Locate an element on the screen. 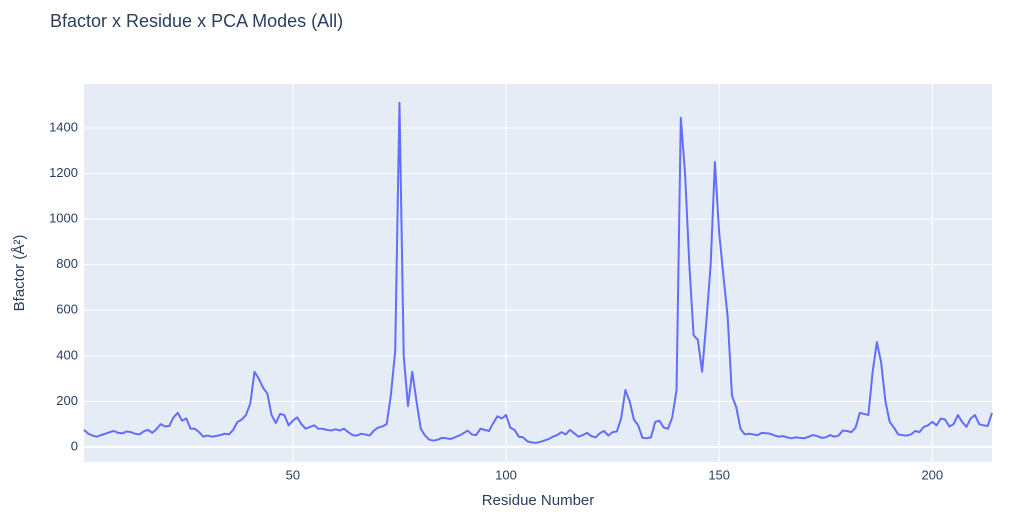  y-tick-label: 1000 is located at coordinates (63, 218).